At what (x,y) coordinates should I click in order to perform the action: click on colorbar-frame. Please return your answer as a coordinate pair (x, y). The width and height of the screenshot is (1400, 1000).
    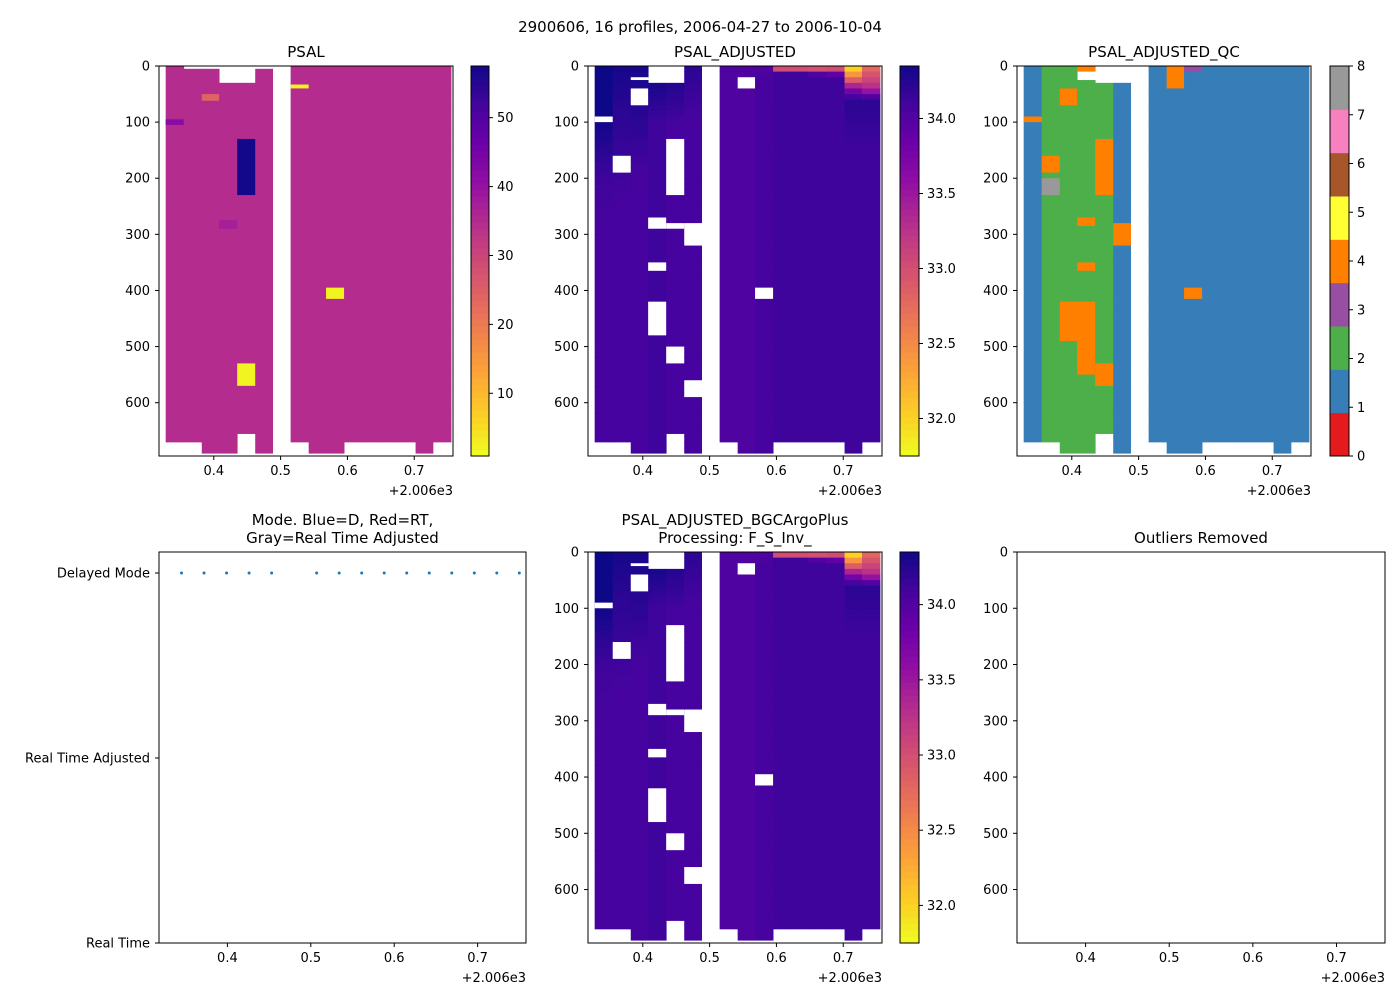
    Looking at the image, I should click on (909, 261).